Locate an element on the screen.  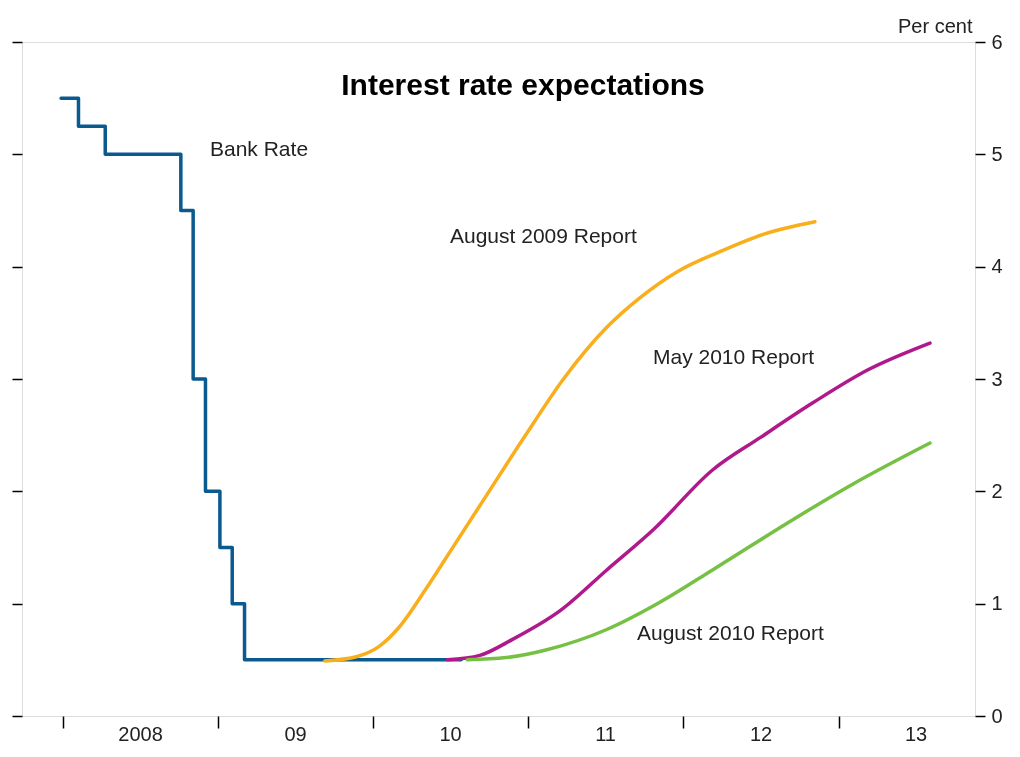
series-label: Bank Rate is located at coordinates (259, 148).